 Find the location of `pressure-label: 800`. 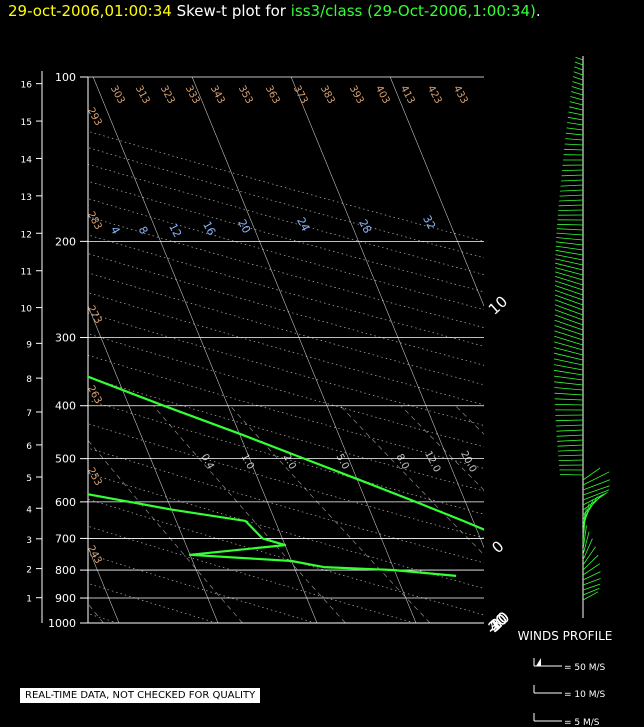

pressure-label: 800 is located at coordinates (65, 570).